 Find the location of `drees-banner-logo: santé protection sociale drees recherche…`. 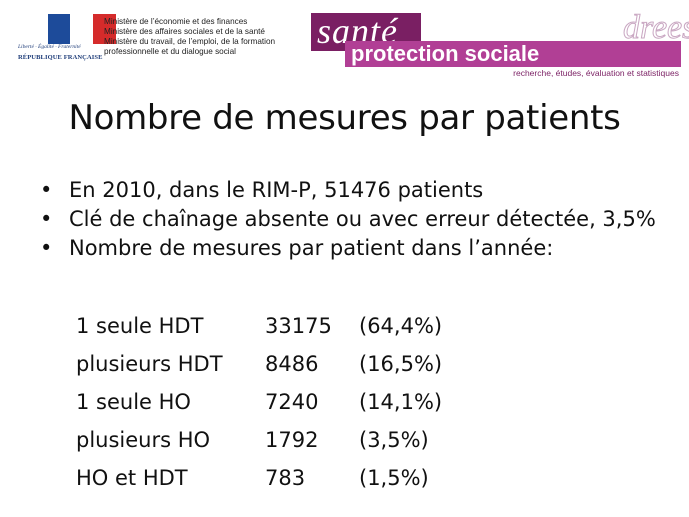

drees-banner-logo: santé protection sociale drees recherche… is located at coordinates (500, 43).